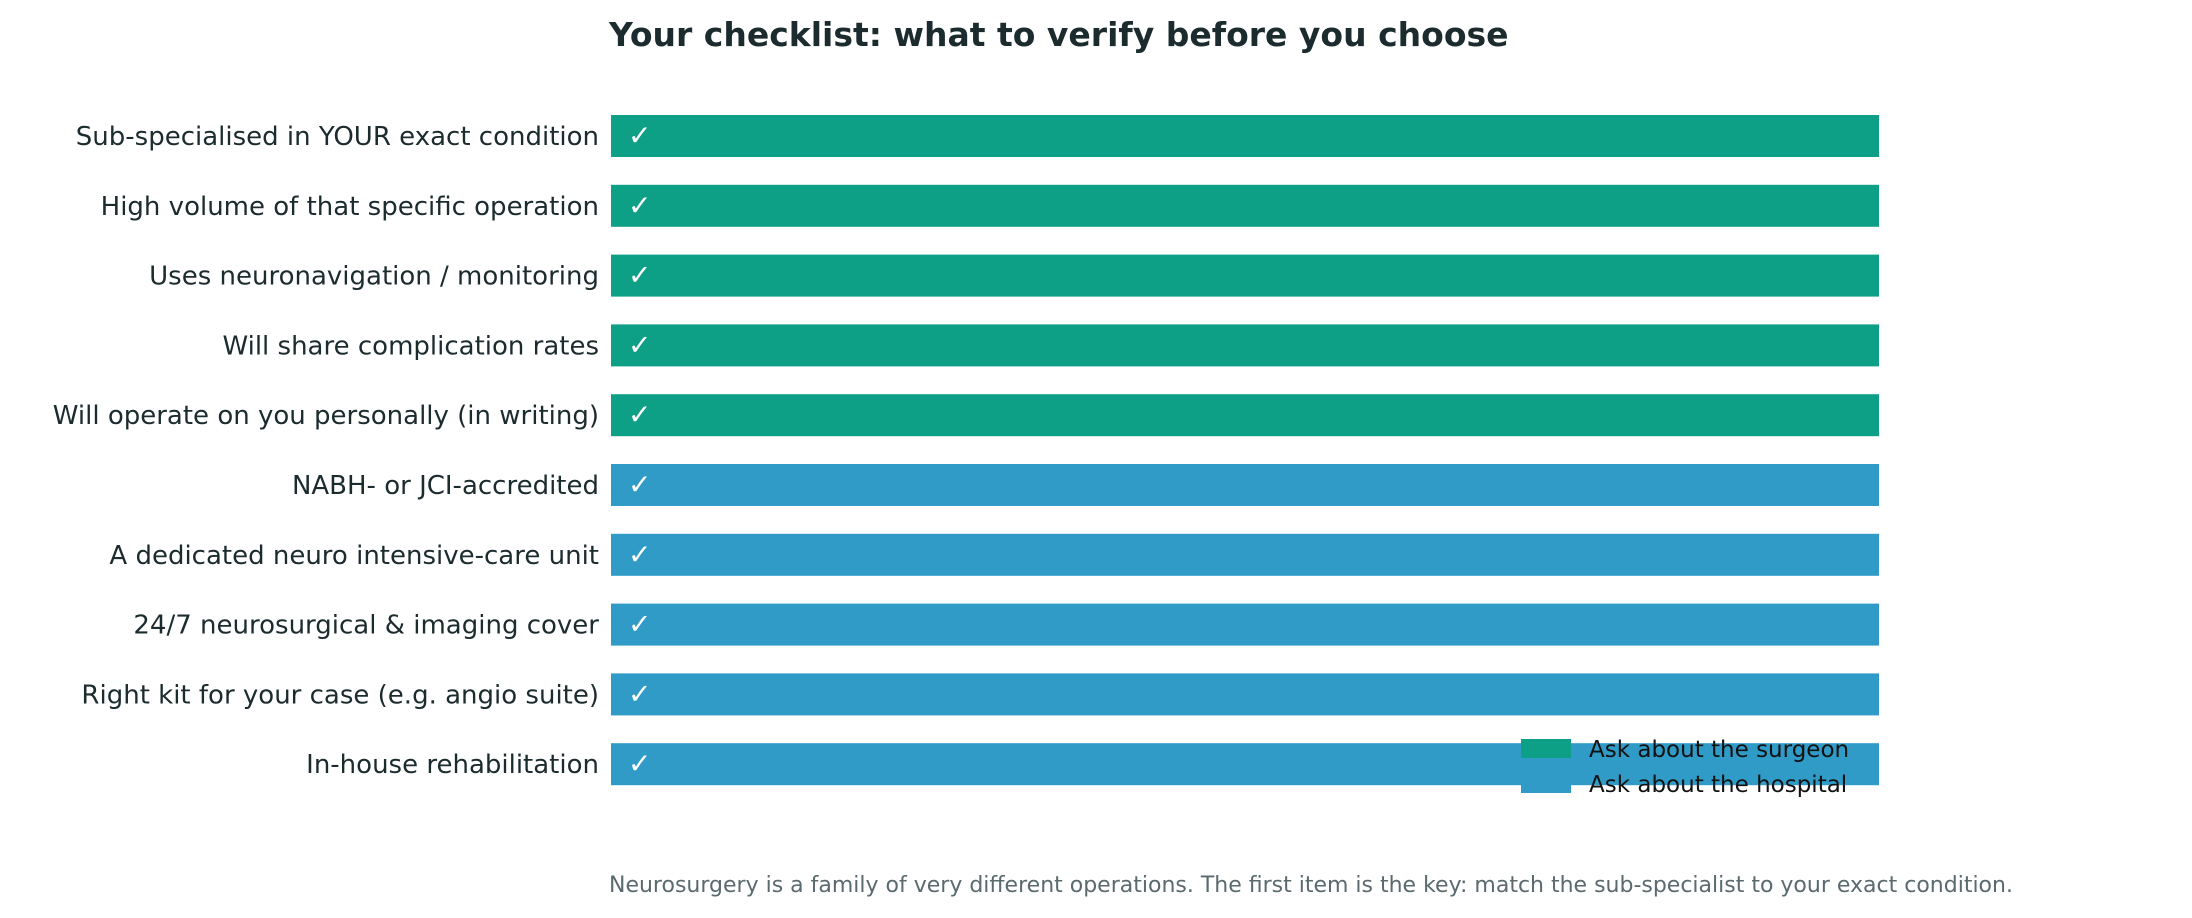 This screenshot has height=918, width=2192. I want to click on category-label: High volume of that specific operation, so click(350, 207).